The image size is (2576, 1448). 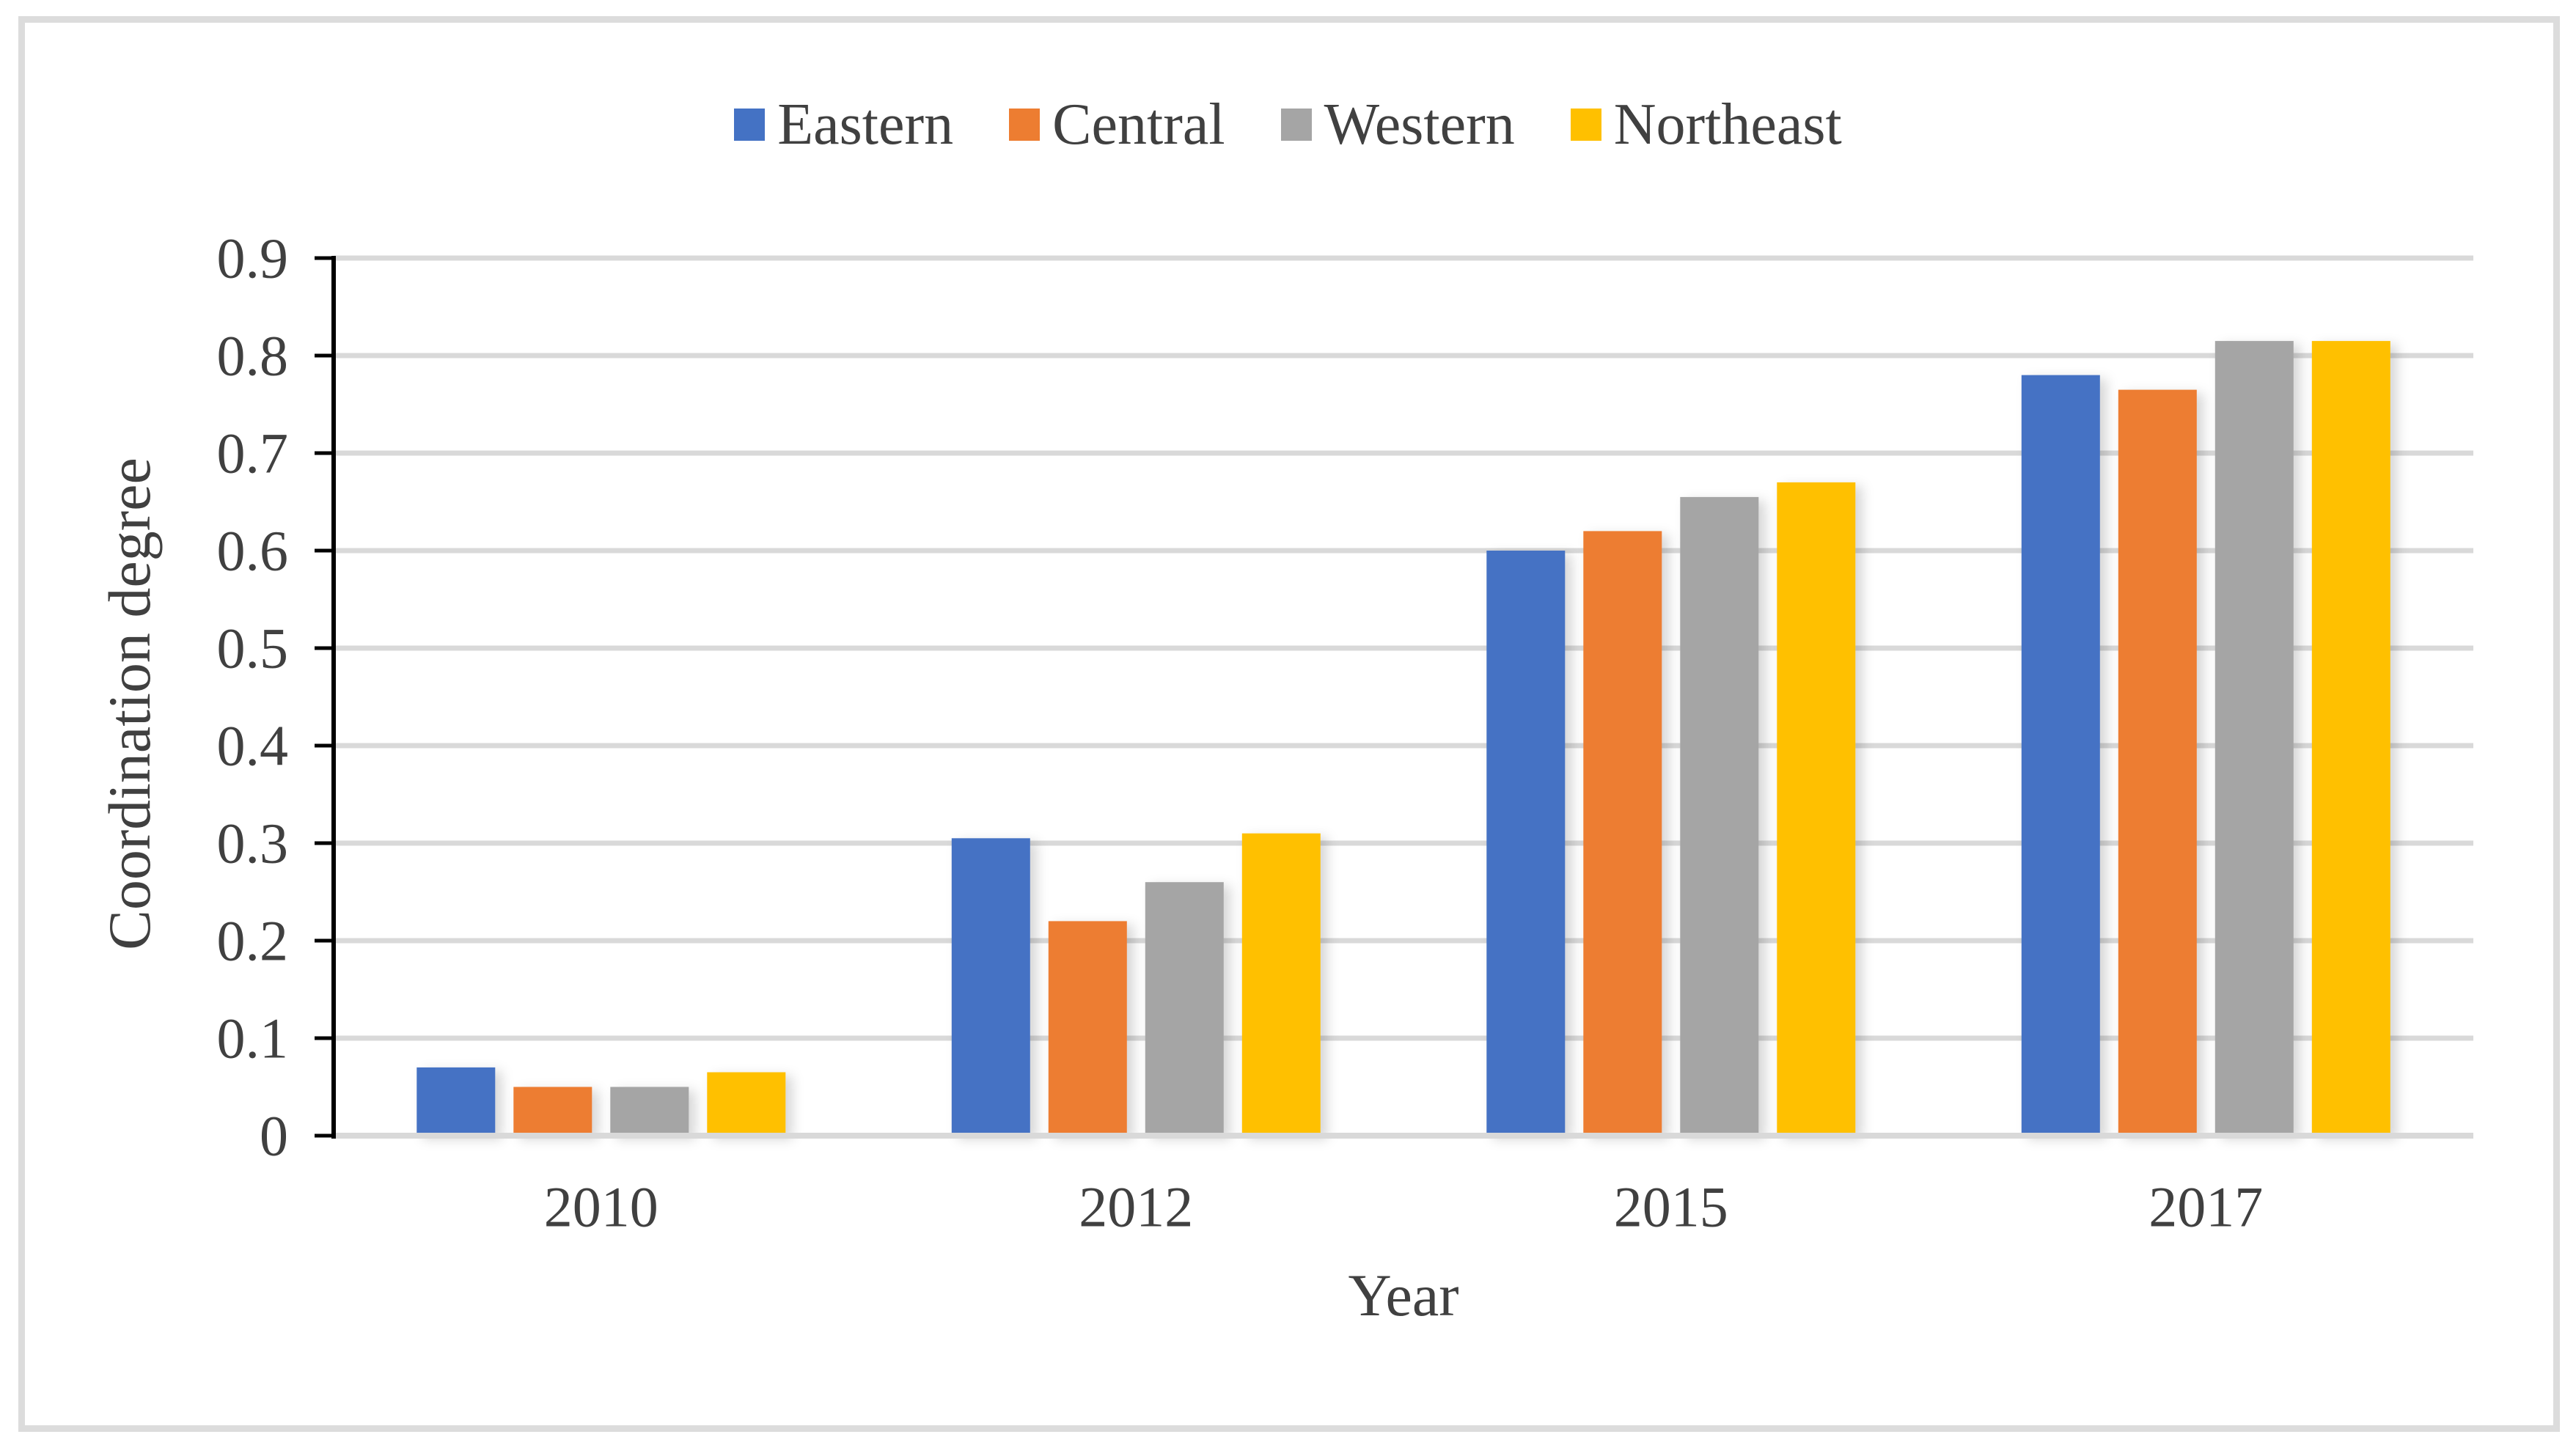 What do you see at coordinates (1728, 124) in the screenshot?
I see `legend-label-northeast: Northeast` at bounding box center [1728, 124].